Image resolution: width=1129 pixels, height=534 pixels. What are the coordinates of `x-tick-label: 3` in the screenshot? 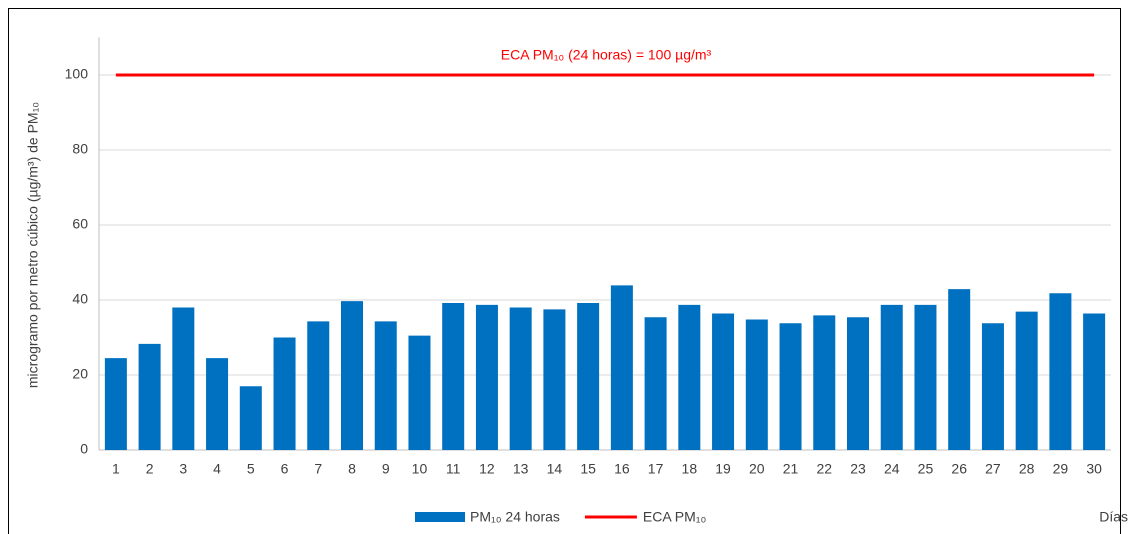 It's located at (183, 469).